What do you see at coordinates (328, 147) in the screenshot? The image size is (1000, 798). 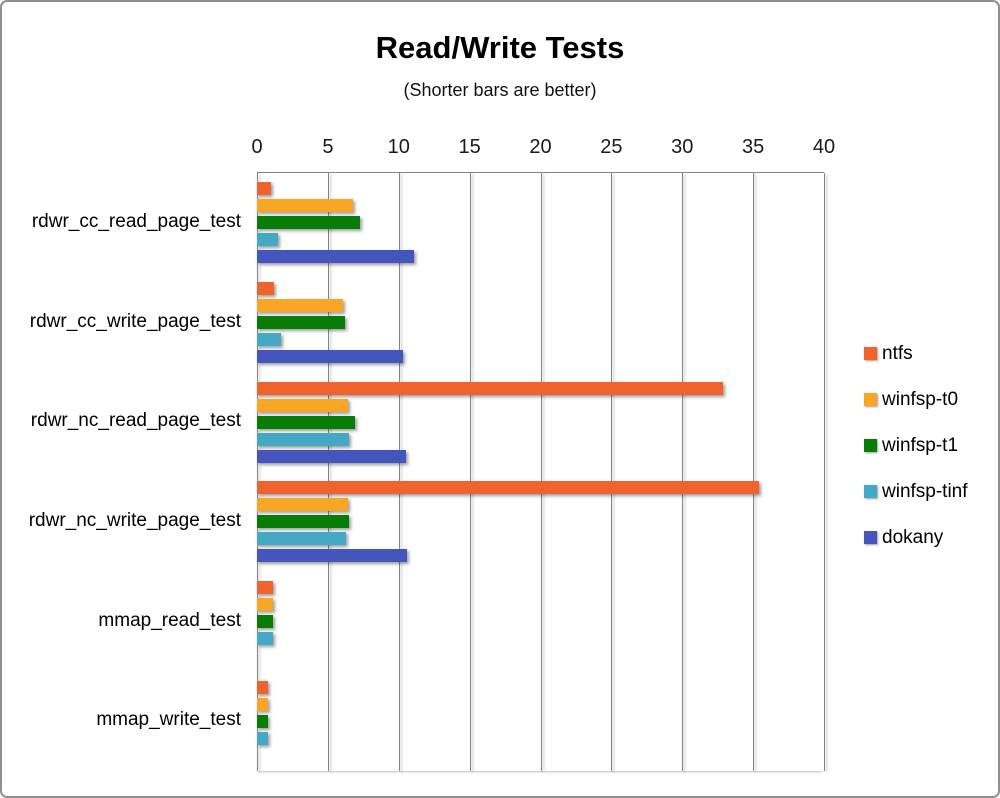 I see `x-tick-label: 5` at bounding box center [328, 147].